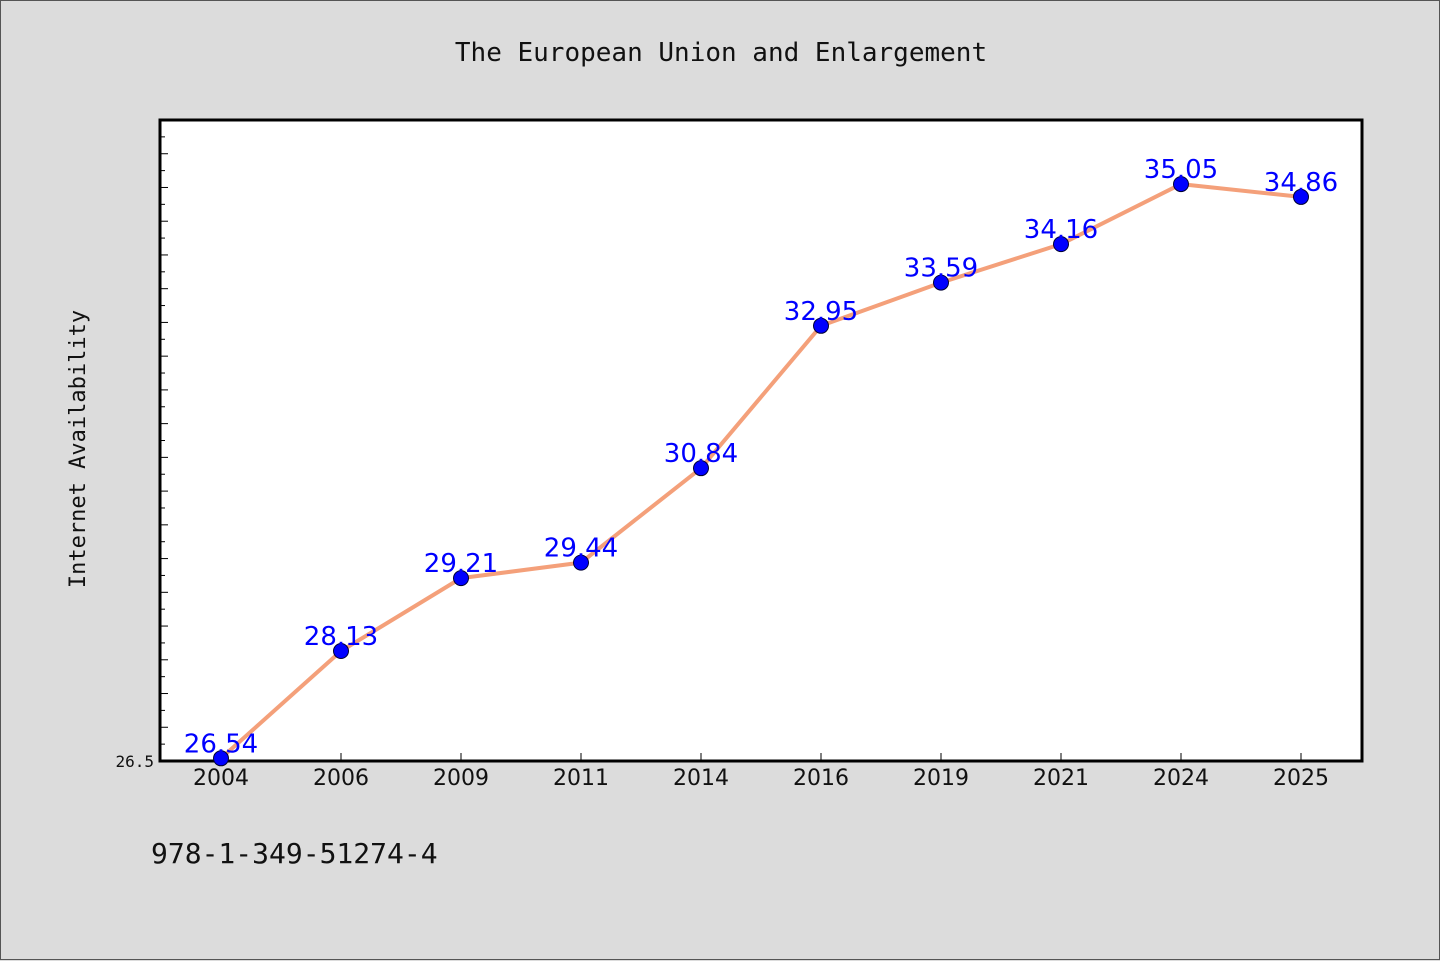 This screenshot has width=1440, height=961. What do you see at coordinates (134, 761) in the screenshot?
I see `y-tick-label: 26.5` at bounding box center [134, 761].